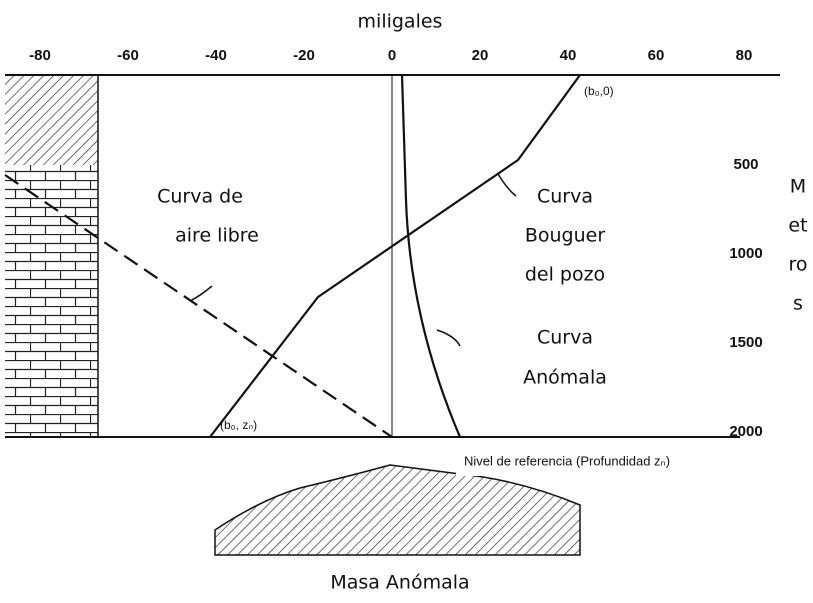  What do you see at coordinates (238, 425) in the screenshot?
I see `point-label: (b₀, zₙ)` at bounding box center [238, 425].